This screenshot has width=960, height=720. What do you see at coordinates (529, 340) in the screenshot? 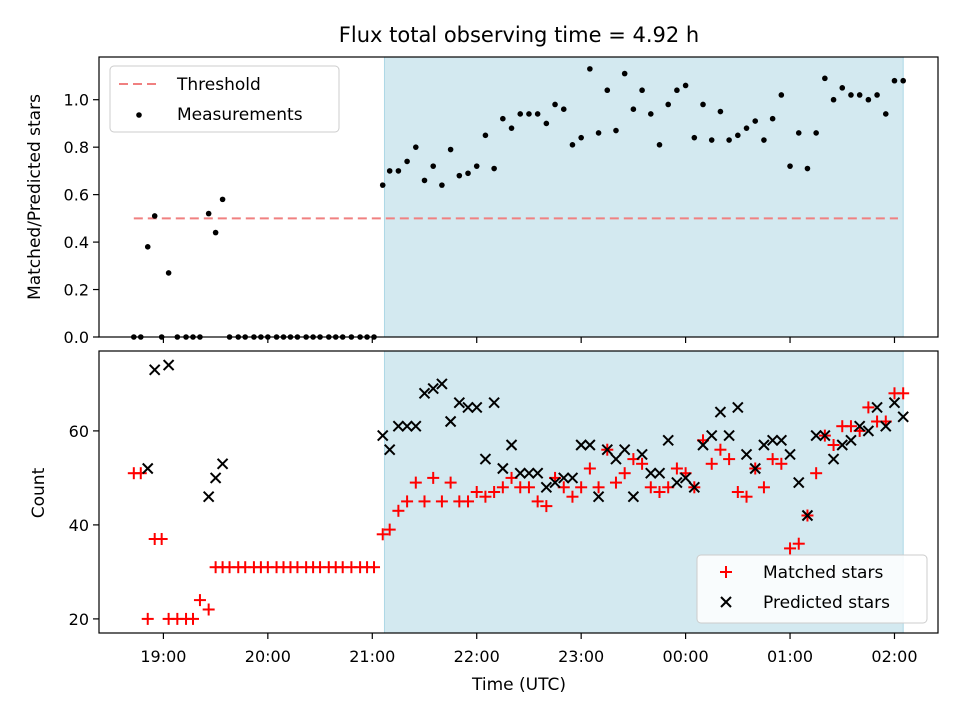
I see `top-x-axis-ticks` at bounding box center [529, 340].